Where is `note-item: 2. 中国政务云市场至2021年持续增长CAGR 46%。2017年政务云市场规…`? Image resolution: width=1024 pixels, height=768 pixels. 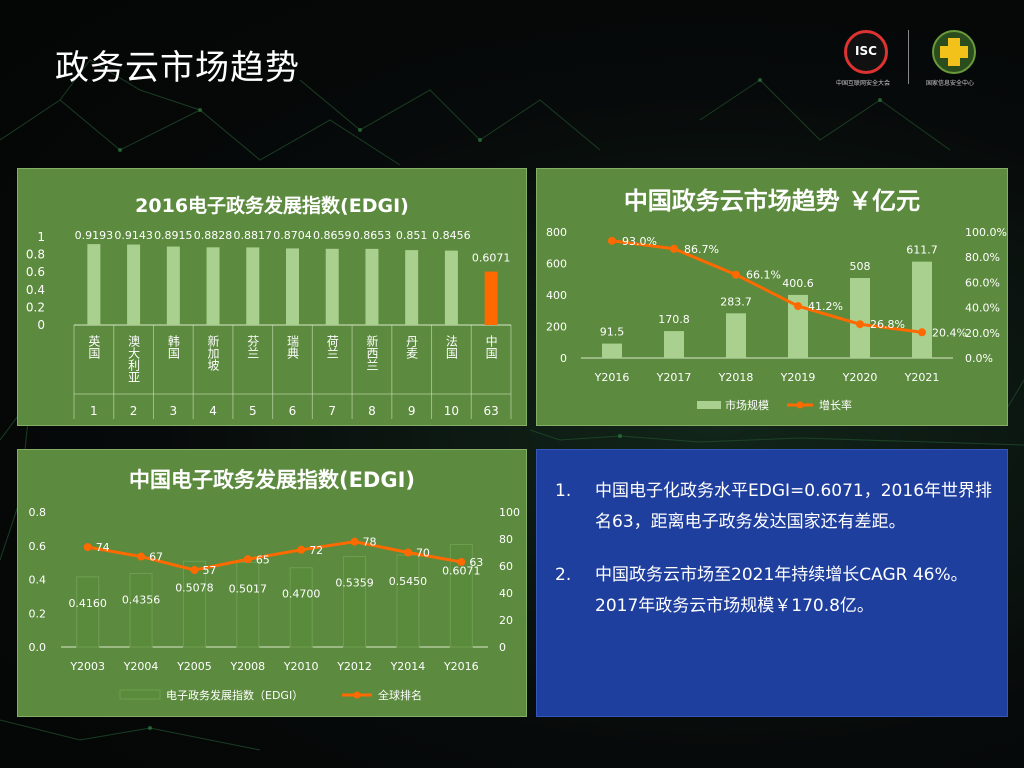 note-item: 2. 中国政务云市场至2021年持续增长CAGR 46%。2017年政务云市场规… is located at coordinates (777, 591).